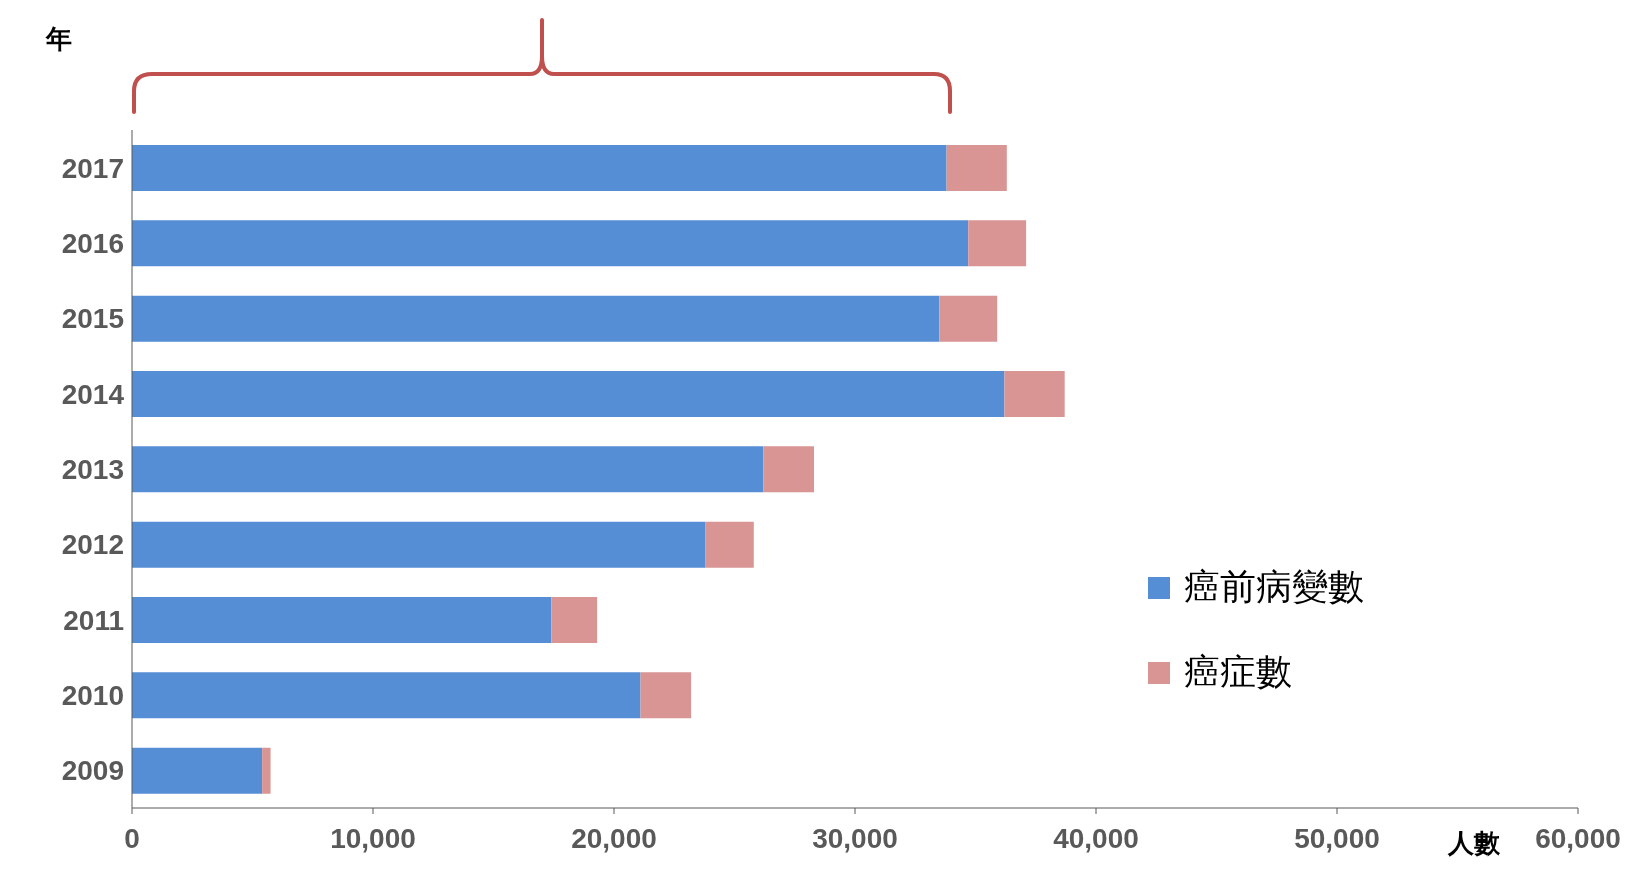  What do you see at coordinates (93, 620) in the screenshot?
I see `y-tick-label: 2011` at bounding box center [93, 620].